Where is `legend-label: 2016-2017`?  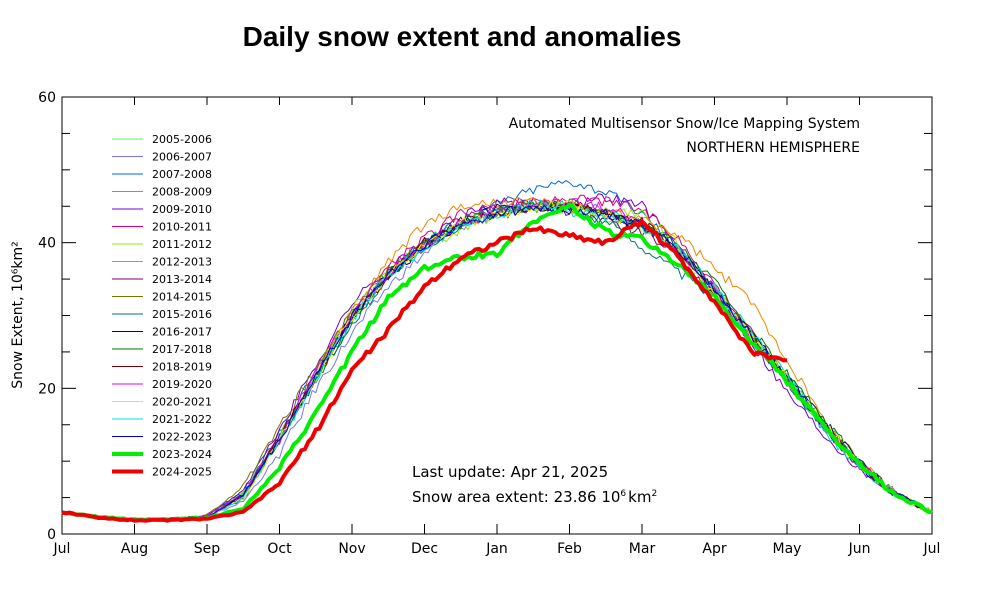 legend-label: 2016-2017 is located at coordinates (182, 332).